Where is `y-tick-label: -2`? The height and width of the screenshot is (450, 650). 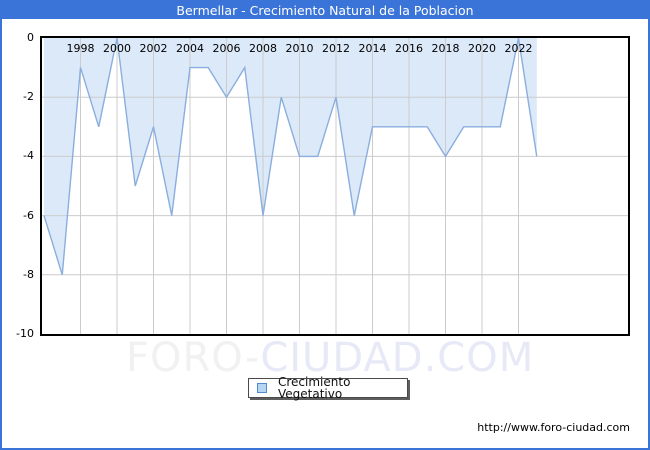 y-tick-label: -2 is located at coordinates (28, 97).